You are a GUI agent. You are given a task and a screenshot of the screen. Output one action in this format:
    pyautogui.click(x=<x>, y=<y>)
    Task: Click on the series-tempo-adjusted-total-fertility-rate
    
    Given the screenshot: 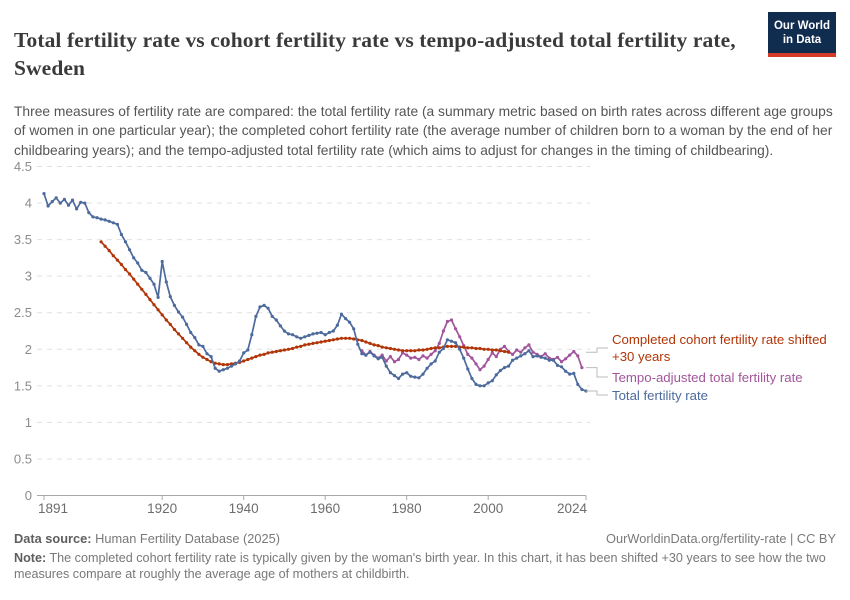 What is the action you would take?
    pyautogui.click(x=472, y=345)
    